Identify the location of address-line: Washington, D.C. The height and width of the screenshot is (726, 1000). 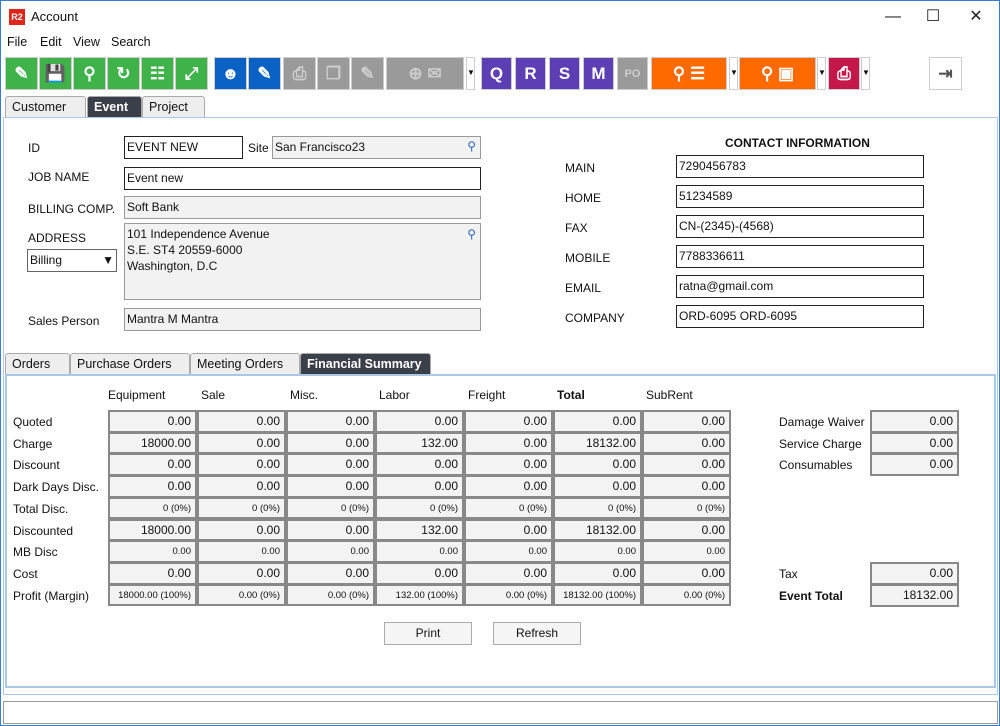
(172, 266).